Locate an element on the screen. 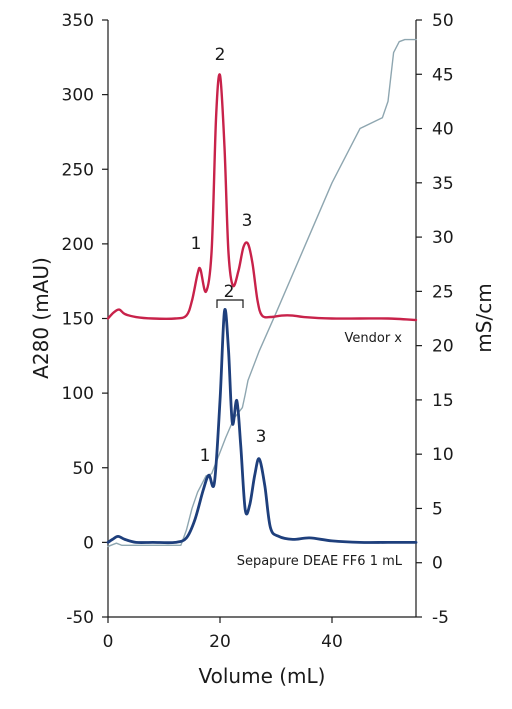 The width and height of the screenshot is (512, 709). right-y-tick-label: 30 is located at coordinates (443, 238).